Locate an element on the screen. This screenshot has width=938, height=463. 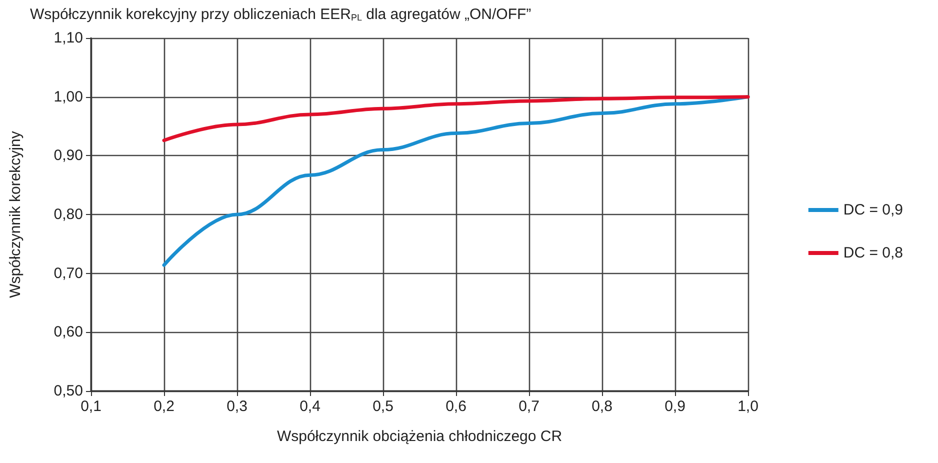
x-tick-label: 0,1 is located at coordinates (91, 406).